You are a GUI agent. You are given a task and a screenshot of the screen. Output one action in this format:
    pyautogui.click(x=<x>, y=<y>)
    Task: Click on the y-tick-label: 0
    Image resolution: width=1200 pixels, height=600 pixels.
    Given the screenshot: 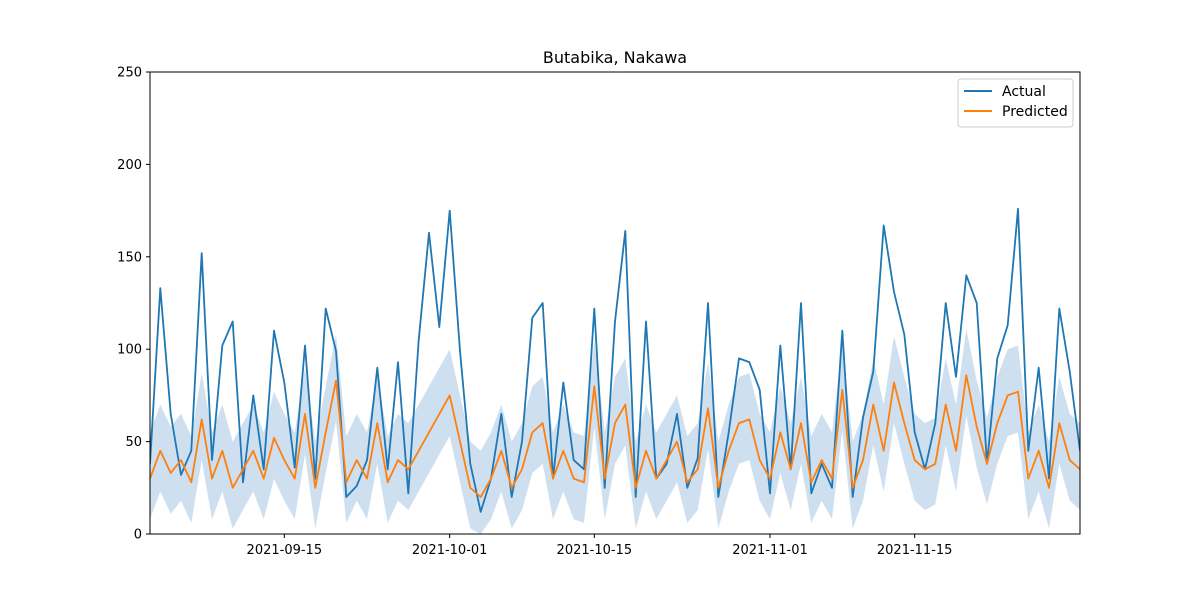 What is the action you would take?
    pyautogui.click(x=138, y=535)
    